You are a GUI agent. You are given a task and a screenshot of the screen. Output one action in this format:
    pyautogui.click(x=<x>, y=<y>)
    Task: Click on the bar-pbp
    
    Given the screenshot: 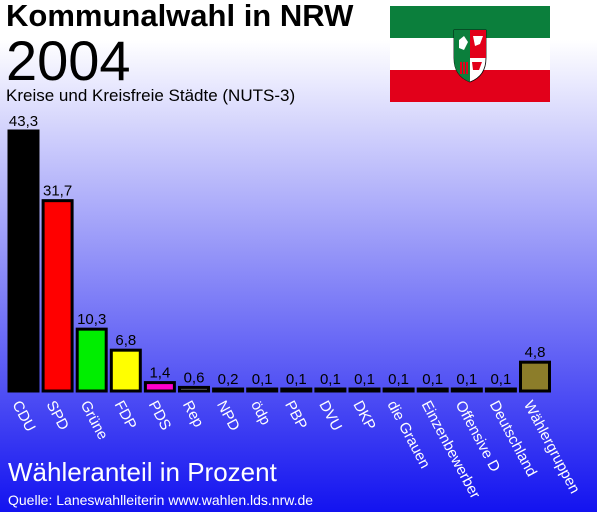 What is the action you would take?
    pyautogui.click(x=296, y=390)
    